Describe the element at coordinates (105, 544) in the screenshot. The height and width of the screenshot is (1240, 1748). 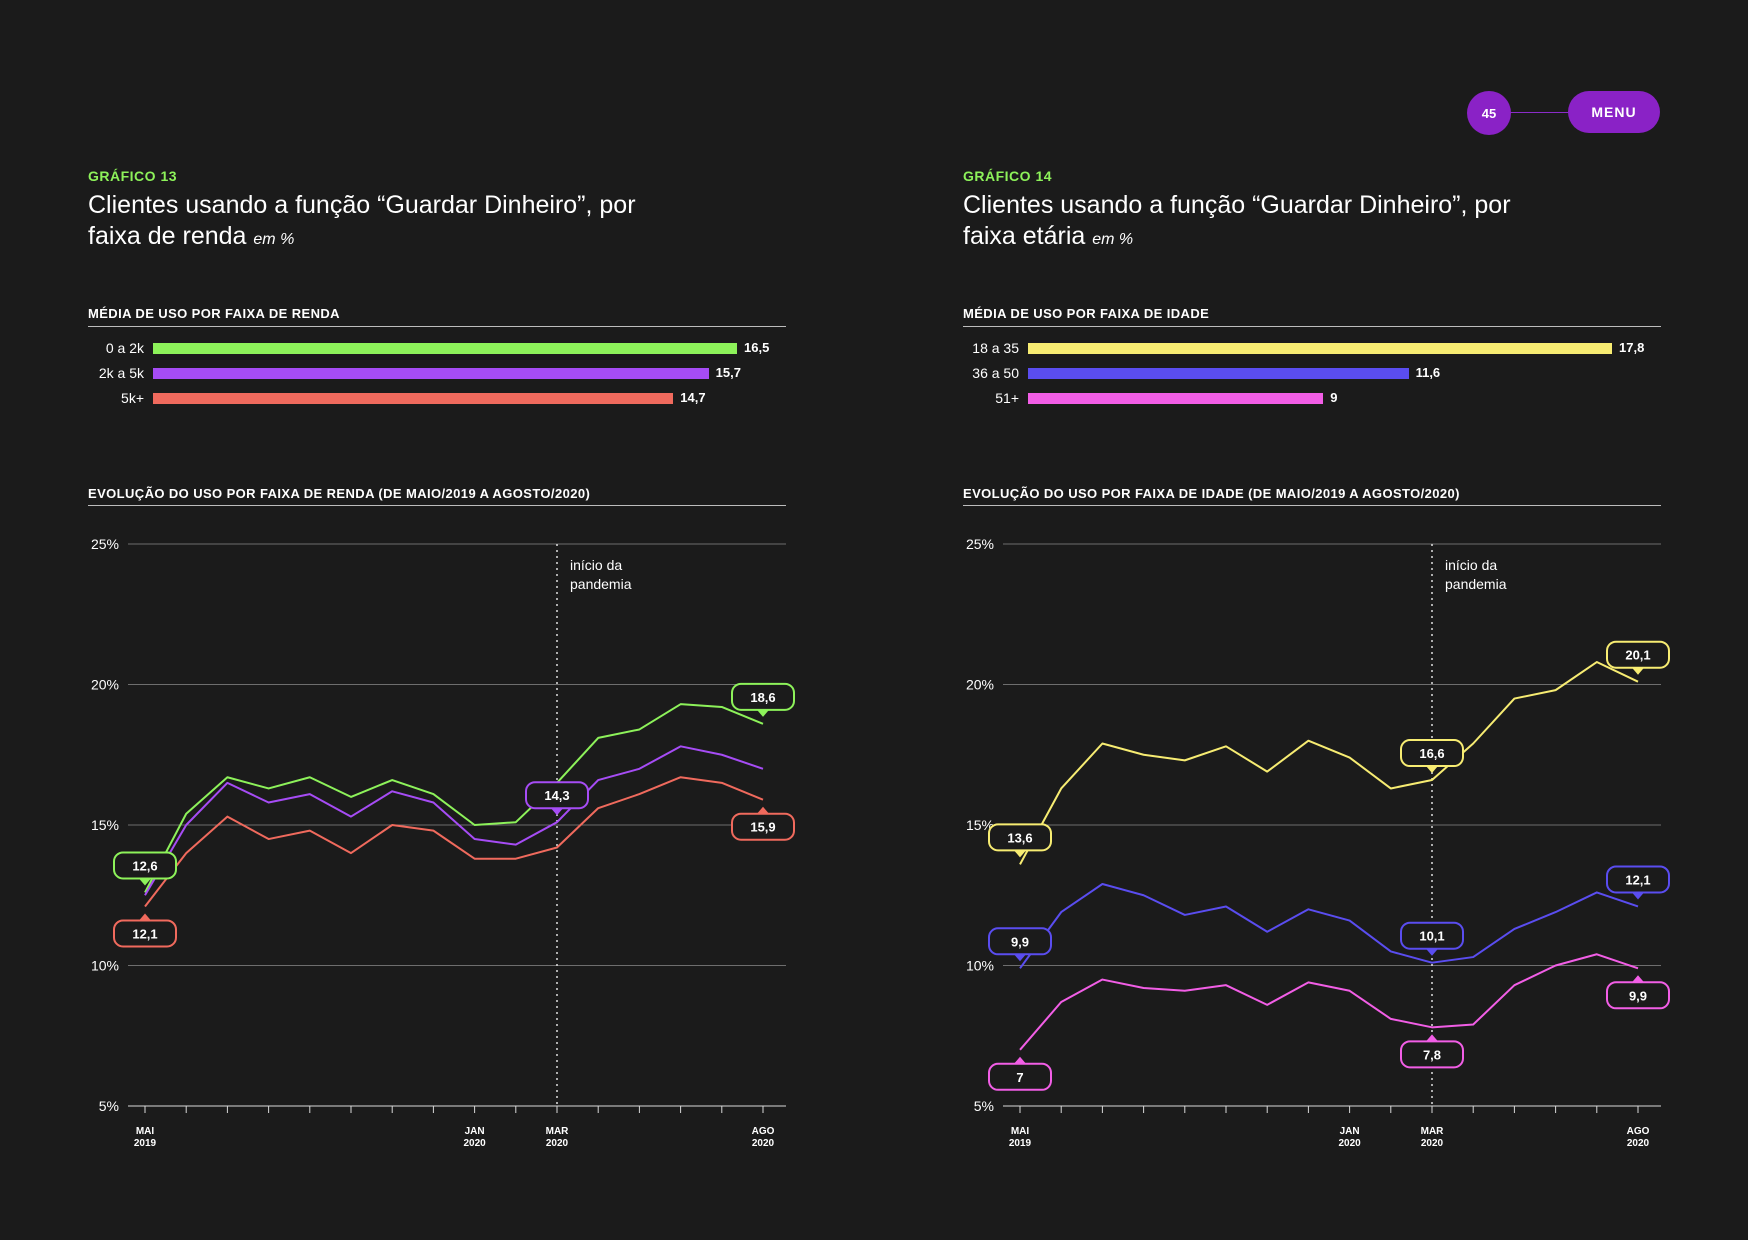
I see `y-tick-label: 25%` at that location.